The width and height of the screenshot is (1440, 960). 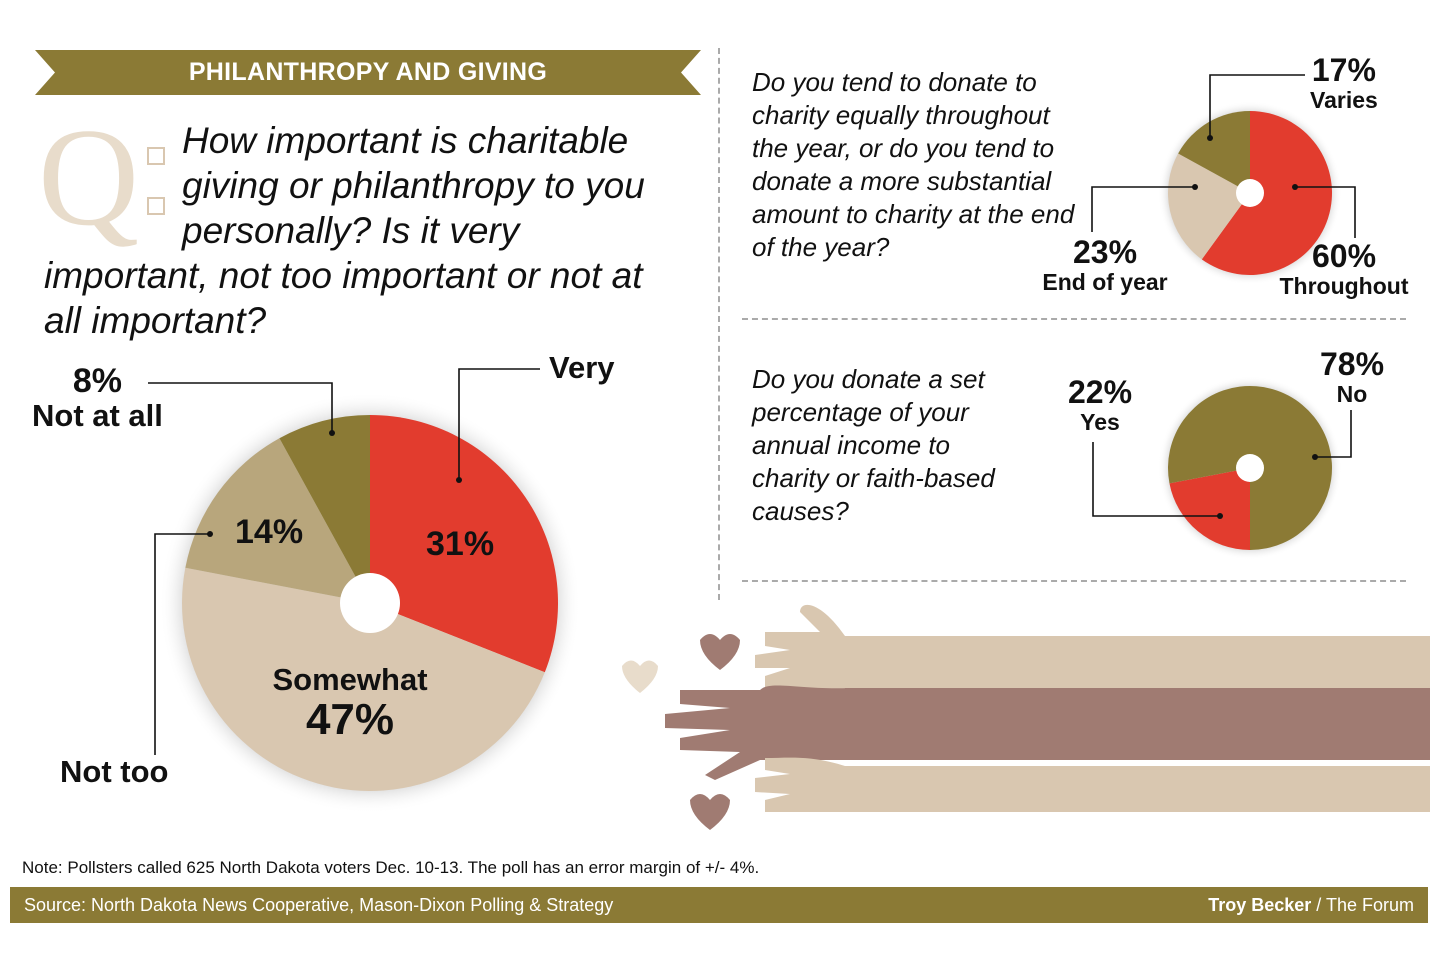 What do you see at coordinates (1260, 904) in the screenshot?
I see `author: Troy Becker` at bounding box center [1260, 904].